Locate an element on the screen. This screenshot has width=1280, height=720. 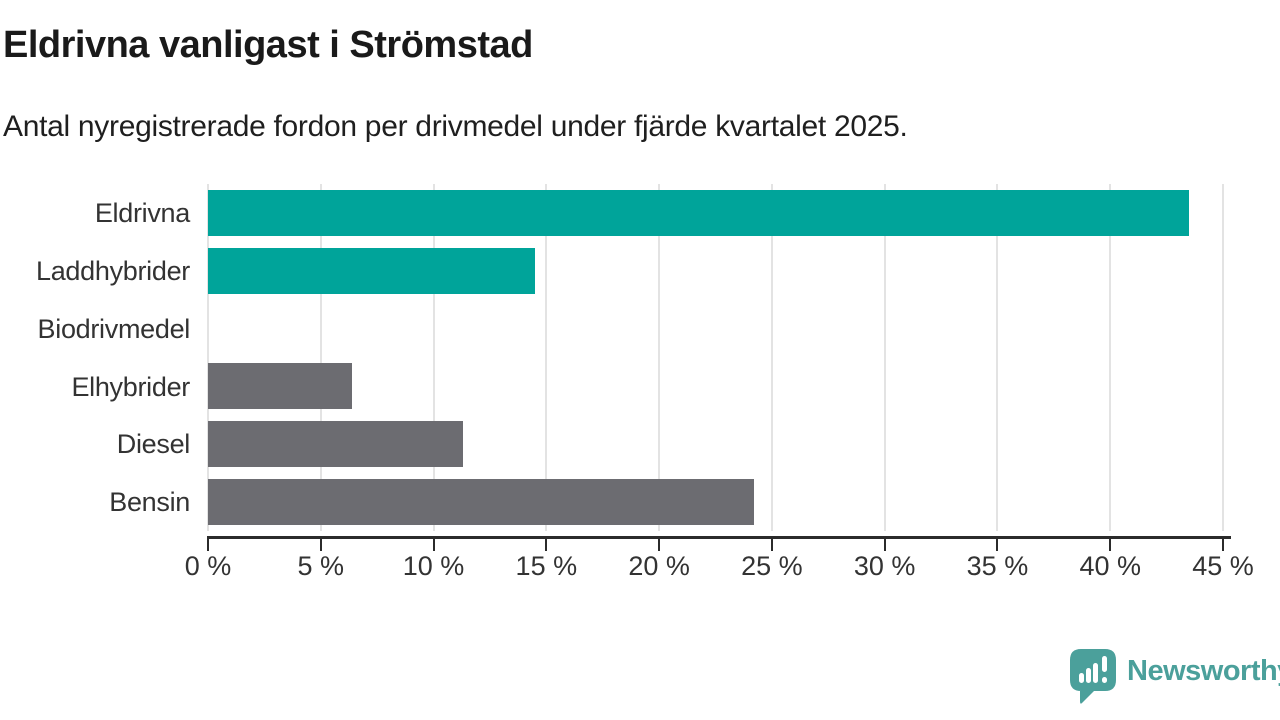
x-axis: 0 % 5 % 10 % 15 % 20 % 25 % 30 % 35 % 40 % 45 % is located at coordinates (719, 561).